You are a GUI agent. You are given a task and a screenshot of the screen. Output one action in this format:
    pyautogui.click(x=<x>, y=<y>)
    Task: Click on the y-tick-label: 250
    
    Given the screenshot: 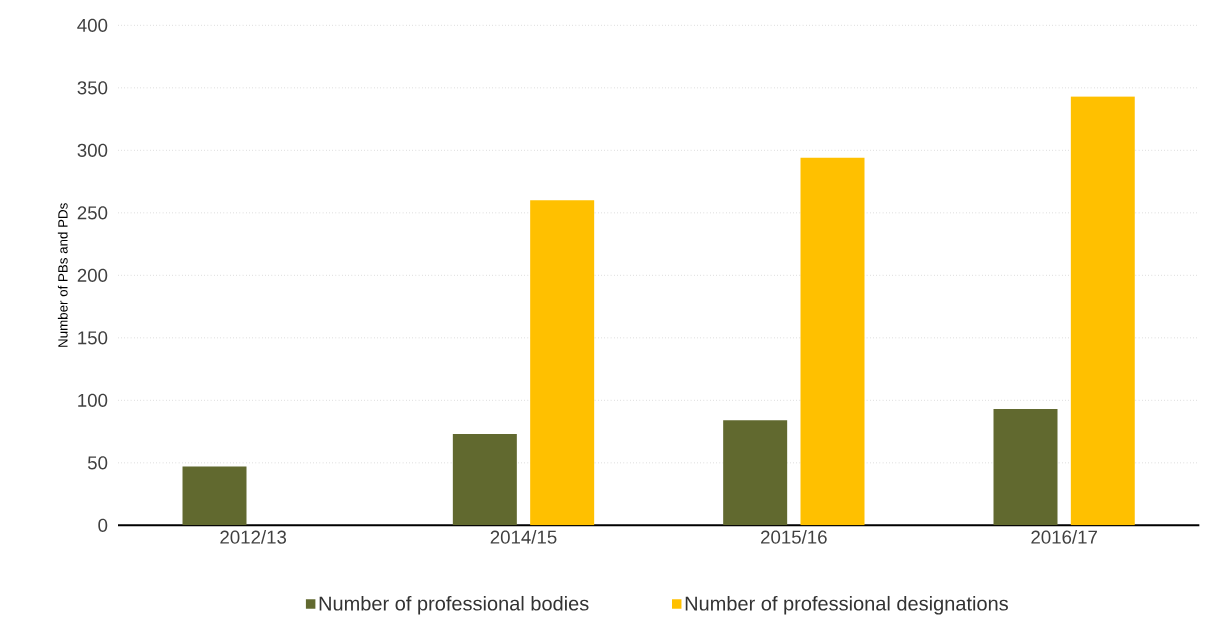 What is the action you would take?
    pyautogui.click(x=92, y=213)
    